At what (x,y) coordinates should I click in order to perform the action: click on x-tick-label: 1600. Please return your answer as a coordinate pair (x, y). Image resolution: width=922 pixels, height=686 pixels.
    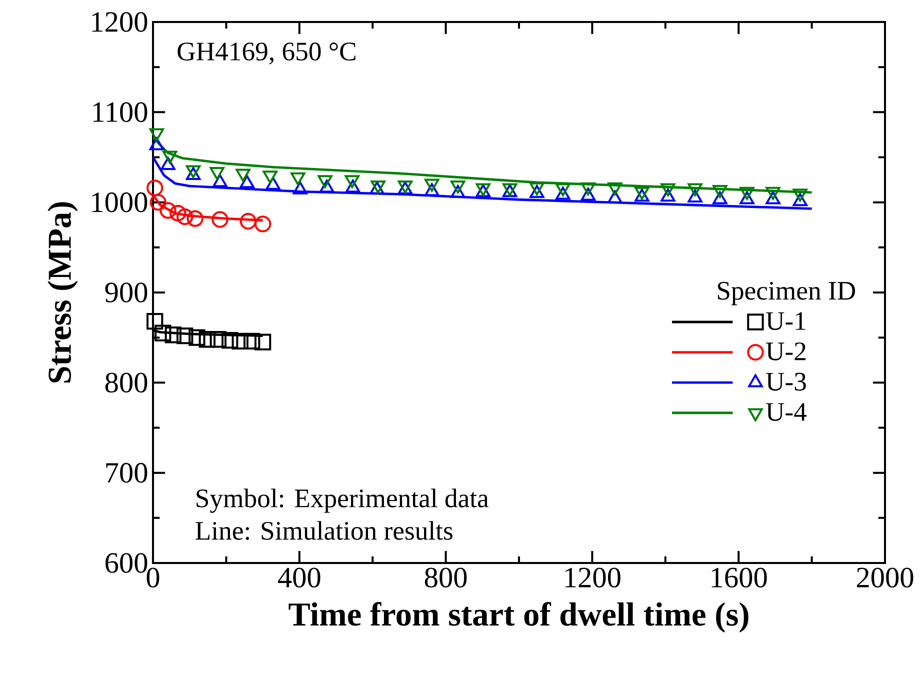
    Looking at the image, I should click on (739, 578).